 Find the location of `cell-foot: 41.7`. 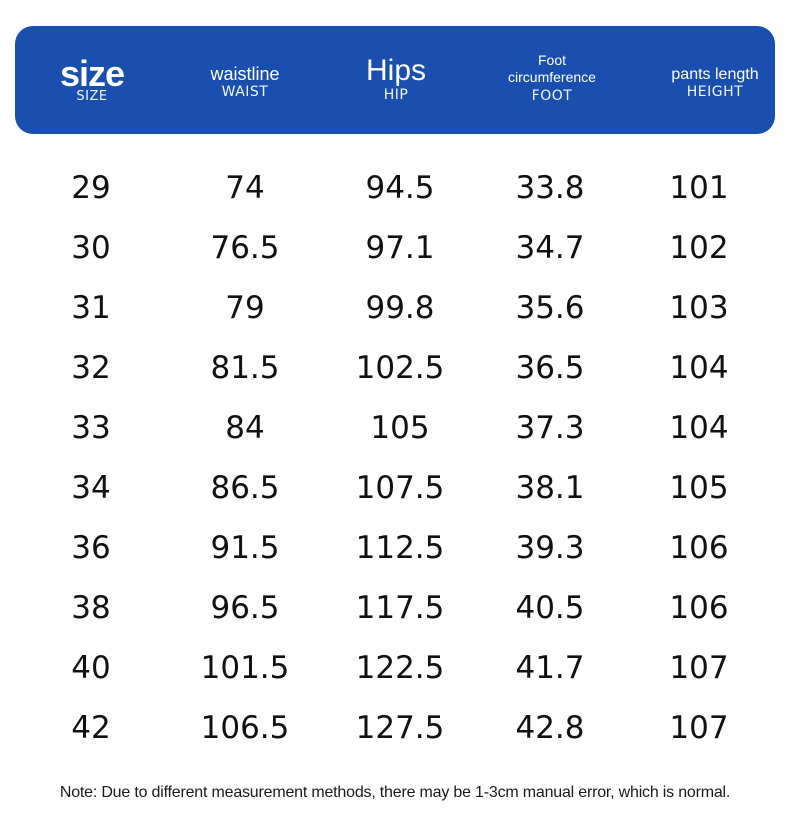

cell-foot: 41.7 is located at coordinates (550, 668).